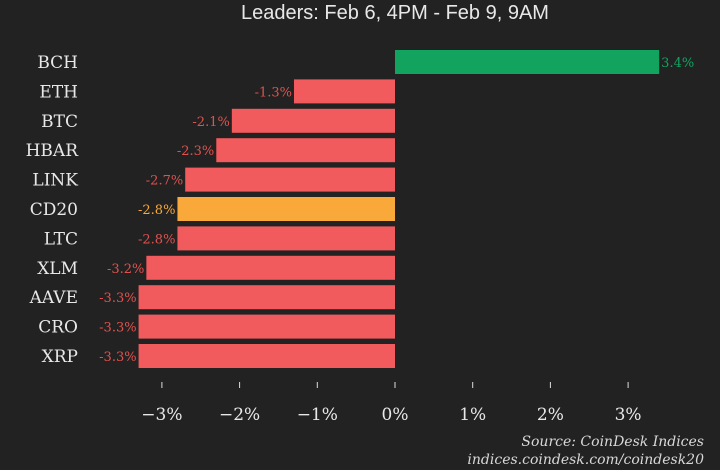  What do you see at coordinates (239, 415) in the screenshot?
I see `x-tick-label: −2%` at bounding box center [239, 415].